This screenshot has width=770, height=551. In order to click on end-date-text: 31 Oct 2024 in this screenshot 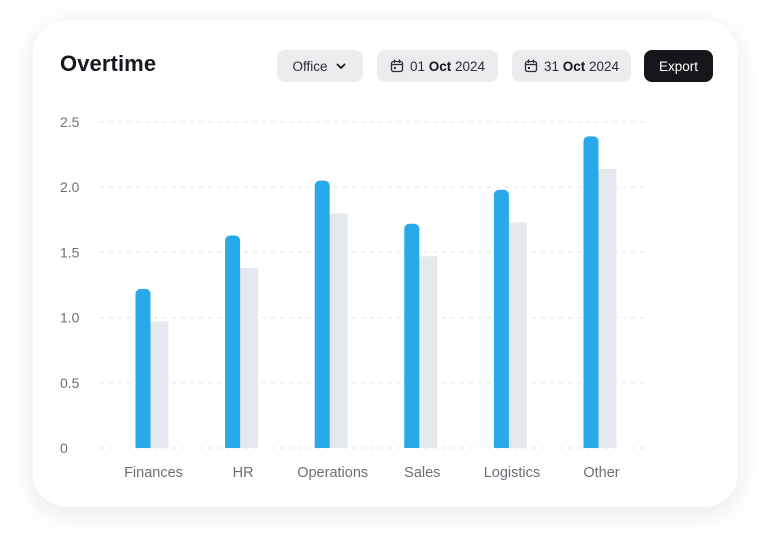, I will do `click(581, 66)`.